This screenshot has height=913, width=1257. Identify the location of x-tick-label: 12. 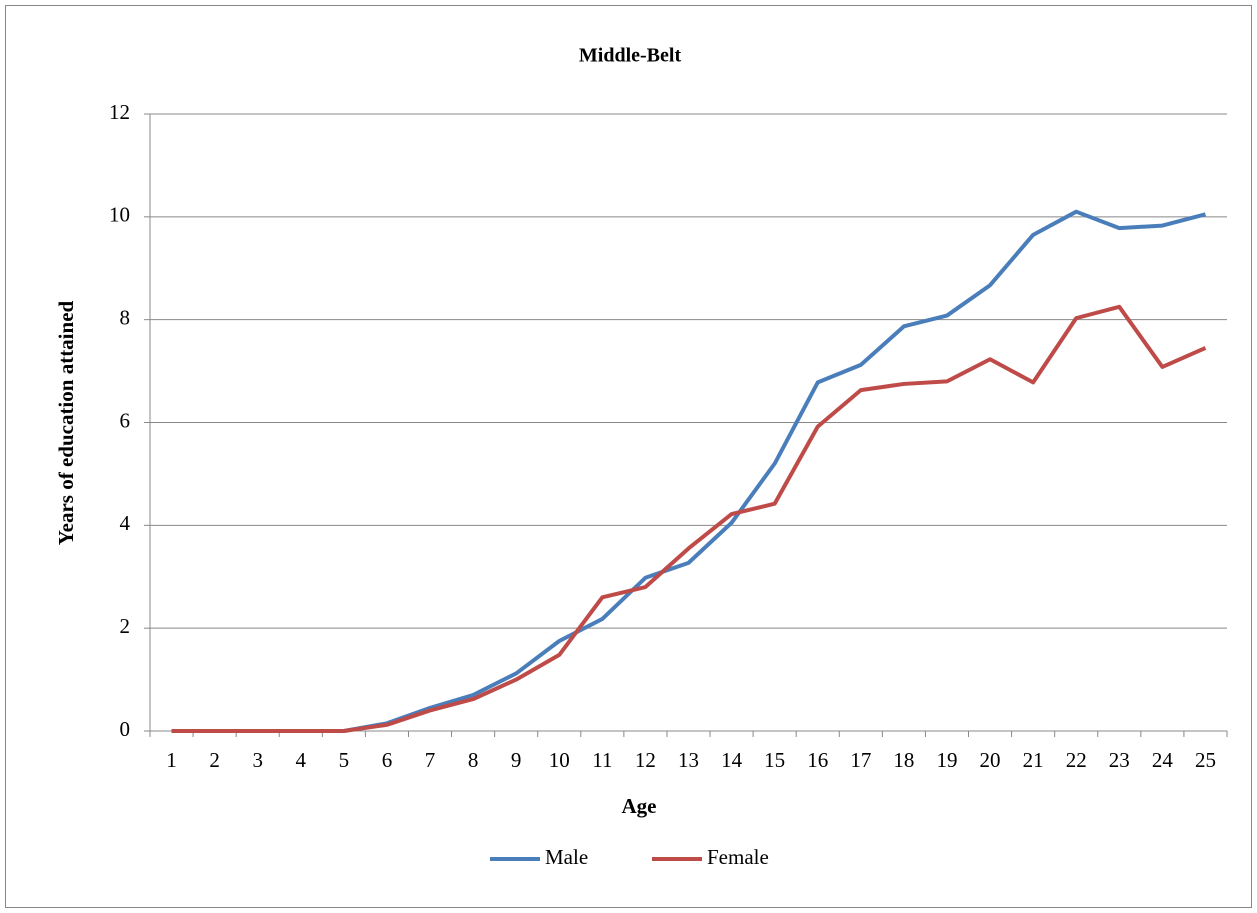
(645, 760).